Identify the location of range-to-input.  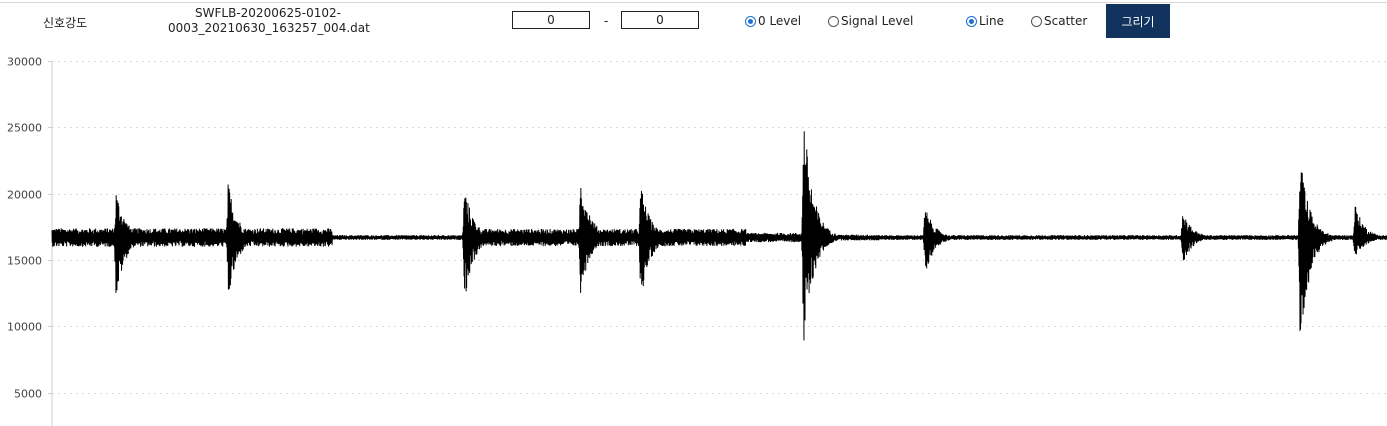
(660, 20).